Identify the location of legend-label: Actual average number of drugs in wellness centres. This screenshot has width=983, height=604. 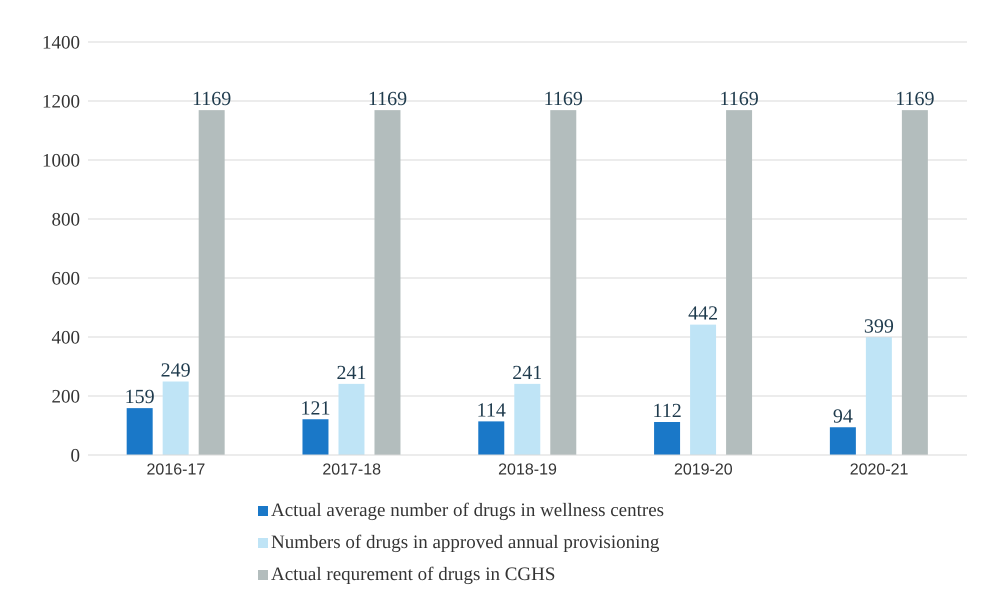
(467, 511).